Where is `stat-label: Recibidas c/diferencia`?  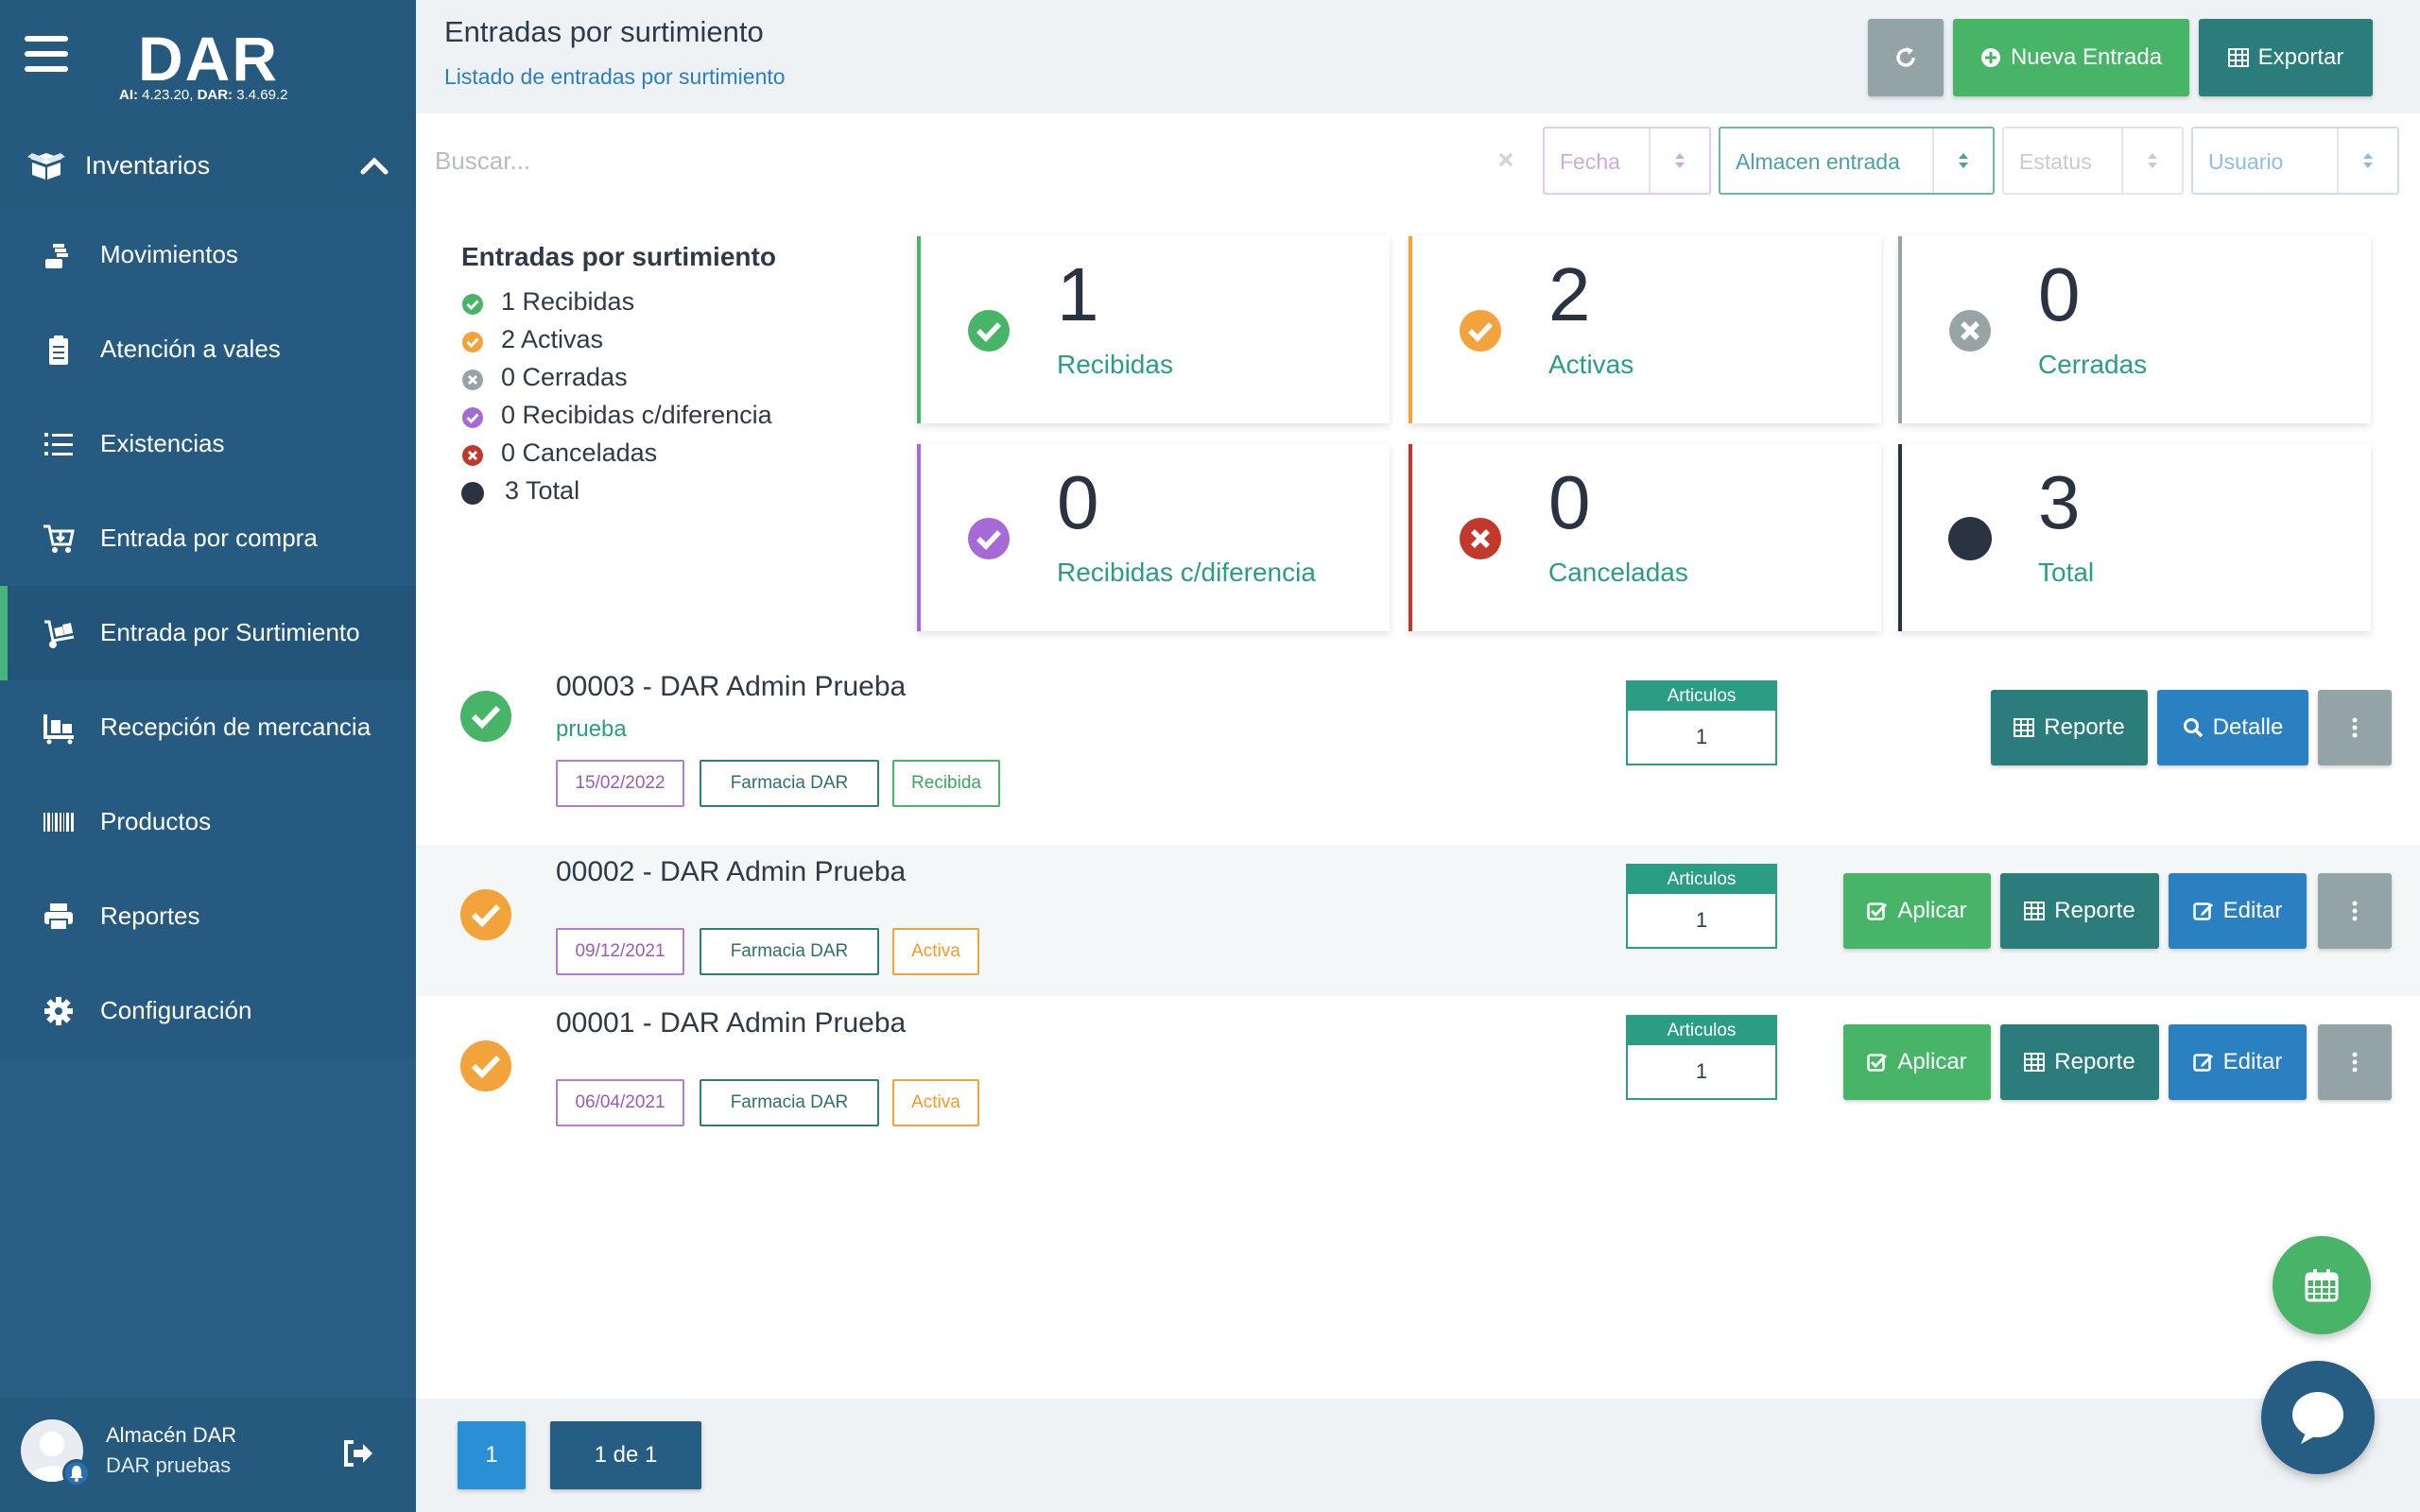
stat-label: Recibidas c/diferencia is located at coordinates (1186, 572).